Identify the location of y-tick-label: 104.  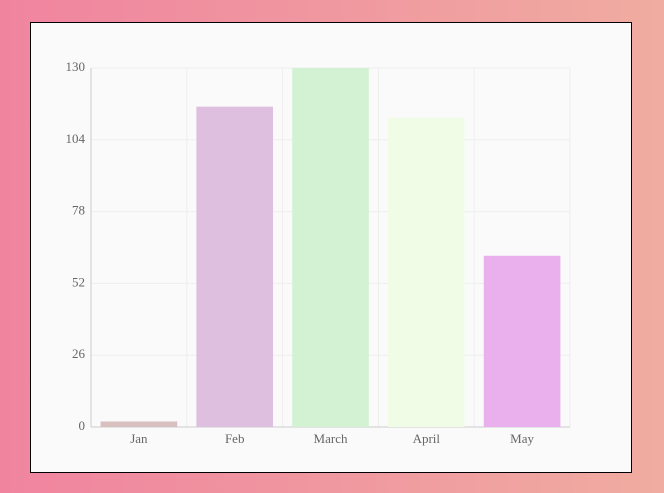
(76, 138).